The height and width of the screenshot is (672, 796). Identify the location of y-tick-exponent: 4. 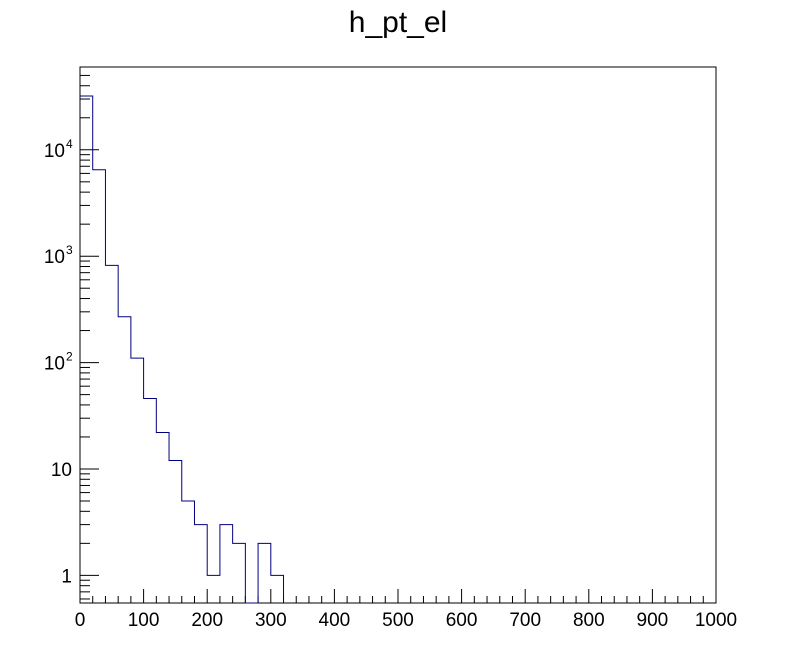
(69, 144).